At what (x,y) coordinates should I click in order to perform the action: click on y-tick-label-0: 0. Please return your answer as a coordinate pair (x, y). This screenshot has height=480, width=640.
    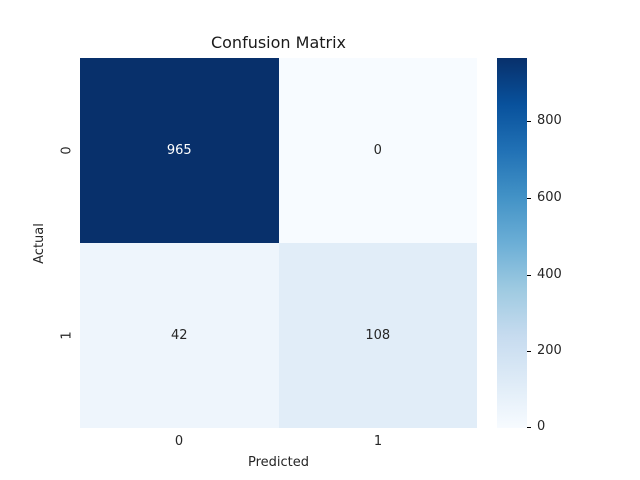
    Looking at the image, I should click on (67, 150).